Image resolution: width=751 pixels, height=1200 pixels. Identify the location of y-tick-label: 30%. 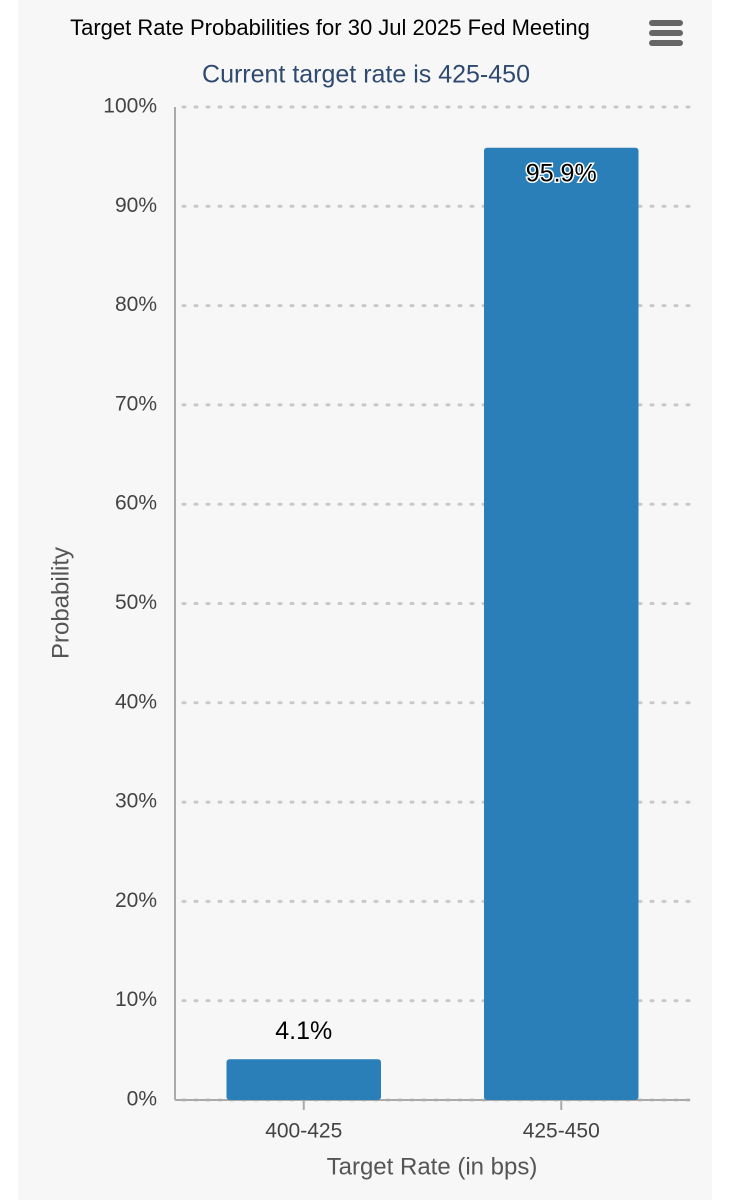
(136, 801).